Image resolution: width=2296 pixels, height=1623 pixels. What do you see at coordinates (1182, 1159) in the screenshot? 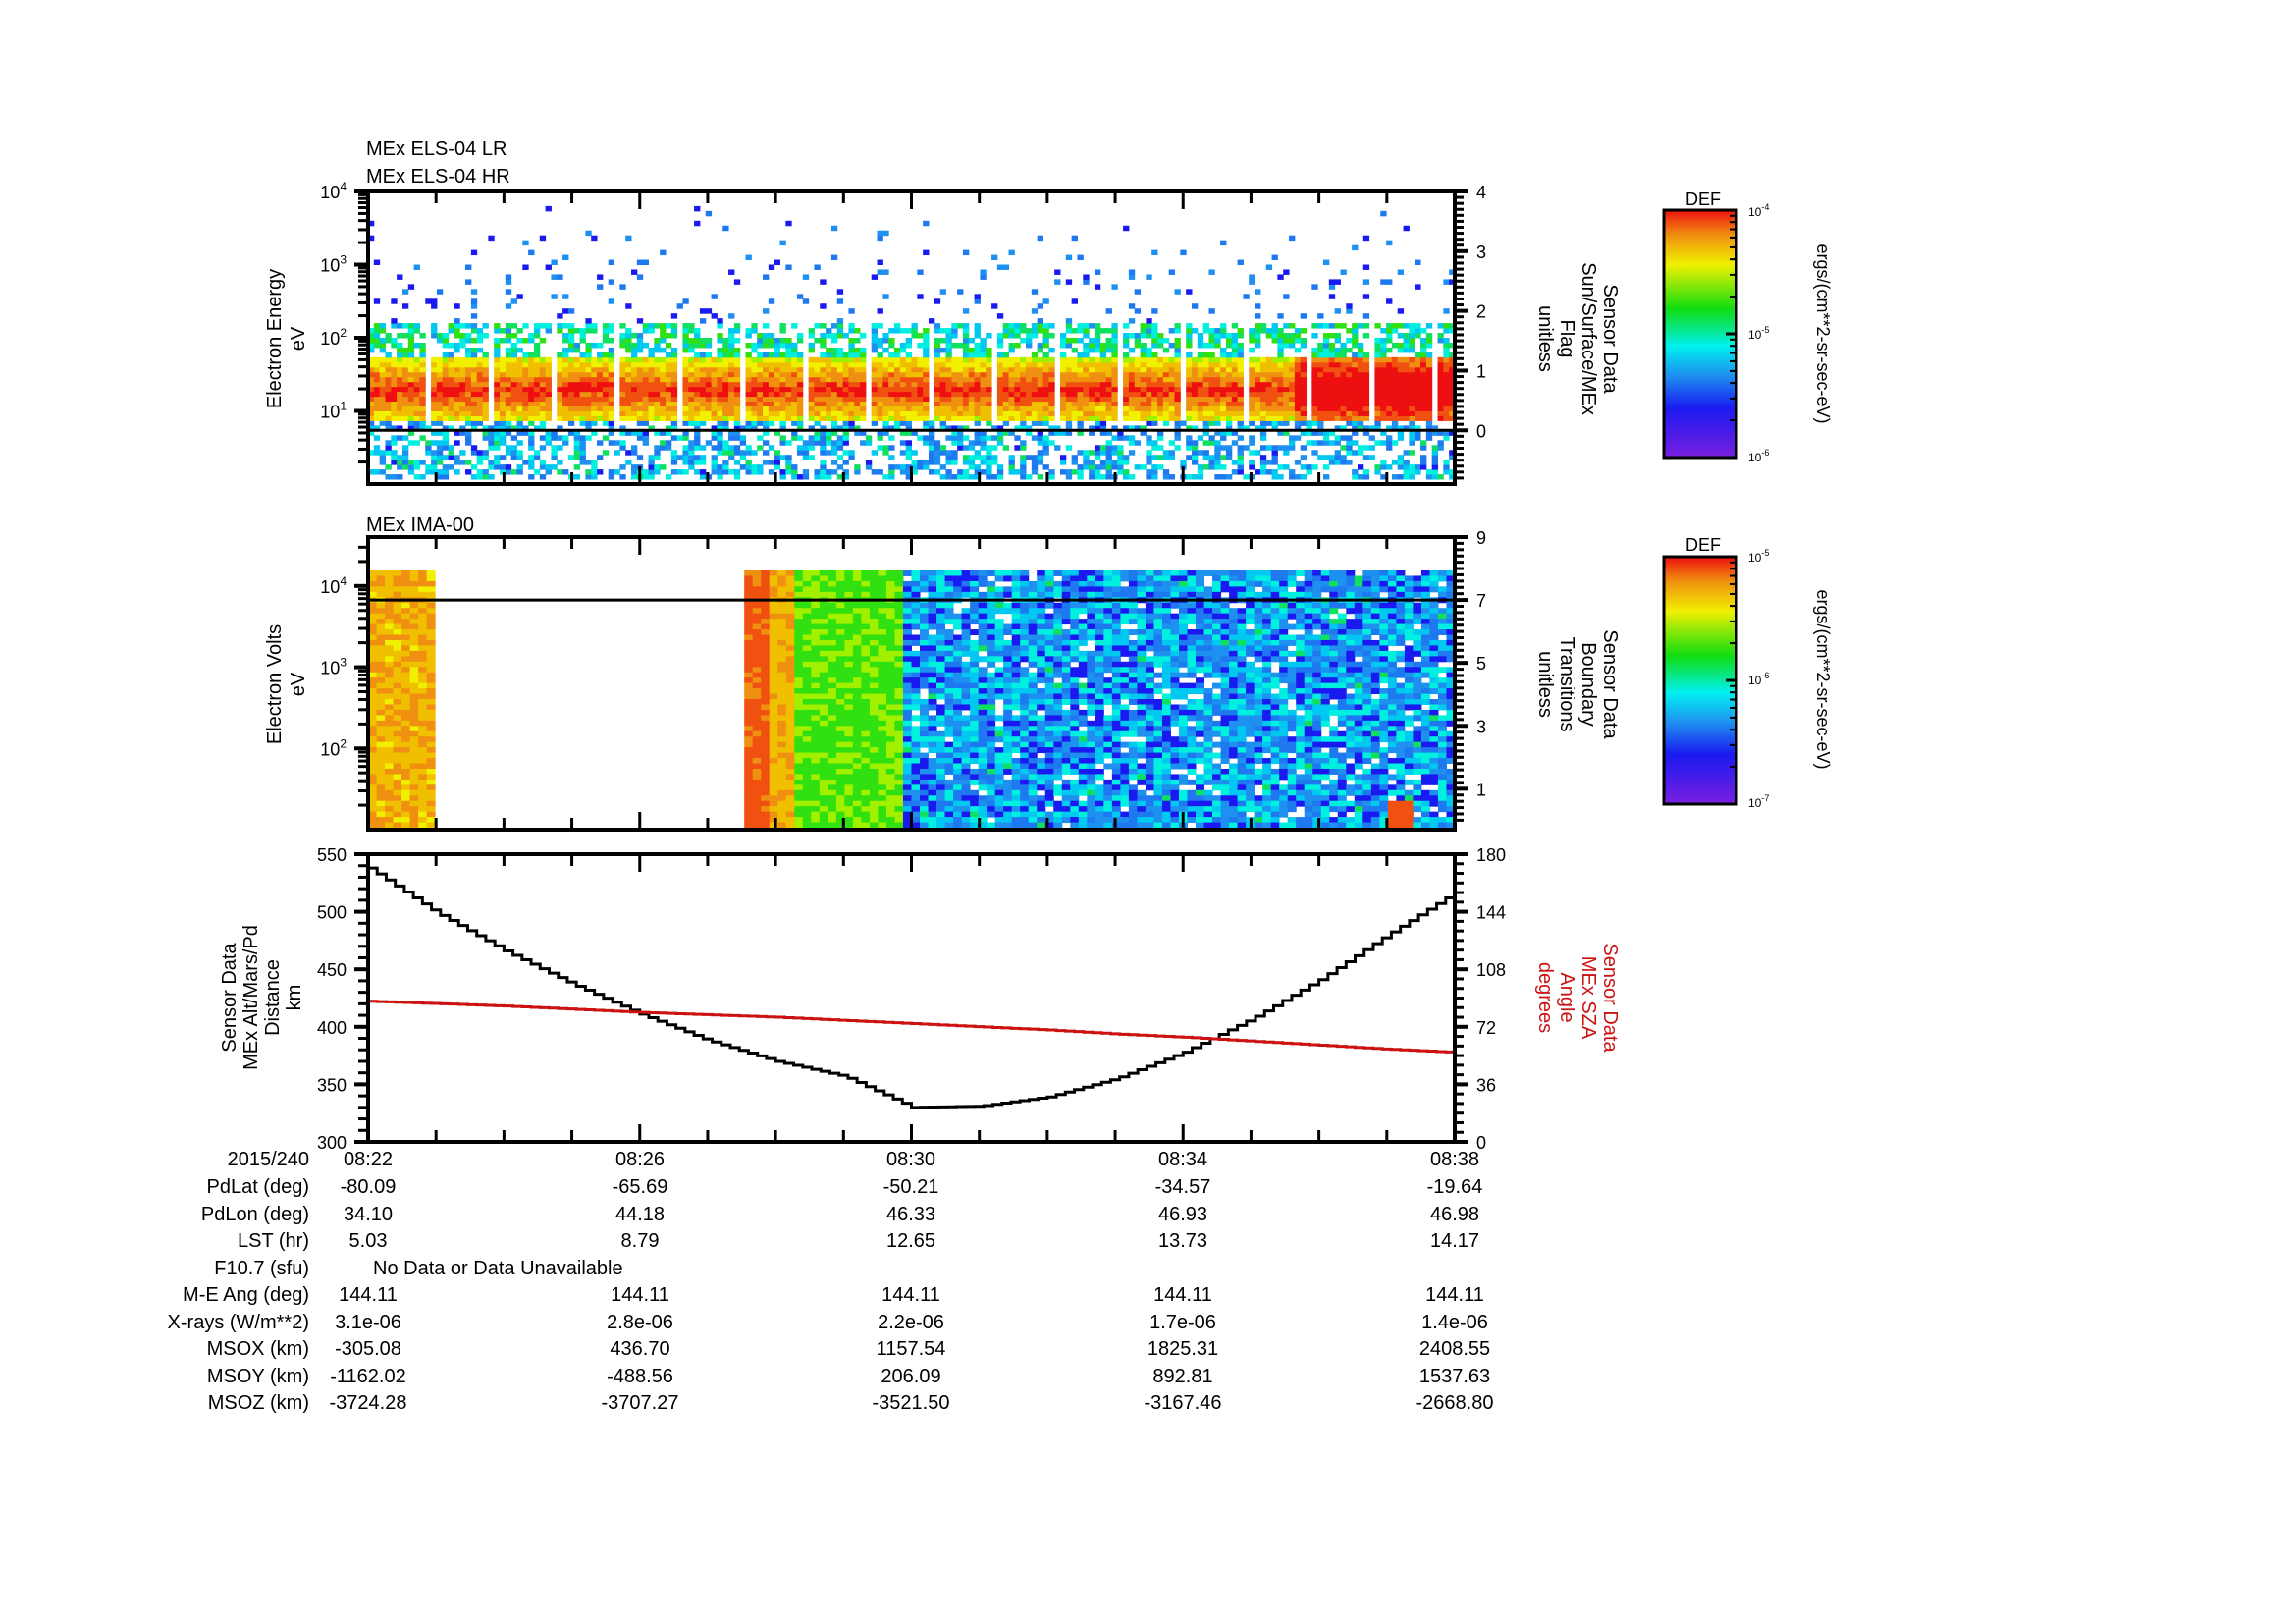
I see `time-tick-label: 08:34` at bounding box center [1182, 1159].